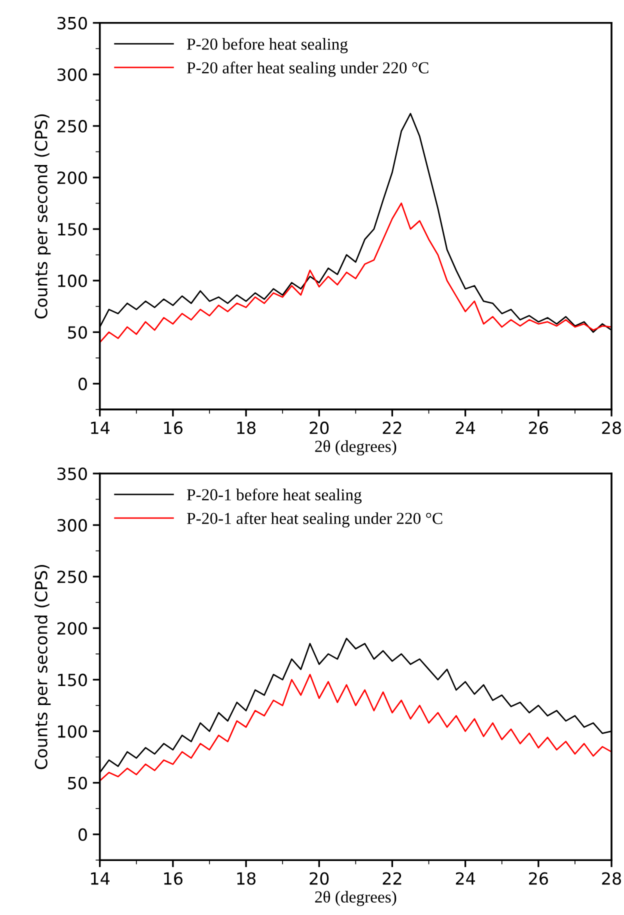  Describe the element at coordinates (267, 46) in the screenshot. I see `legend-label: P-20 before heat sealing` at that location.